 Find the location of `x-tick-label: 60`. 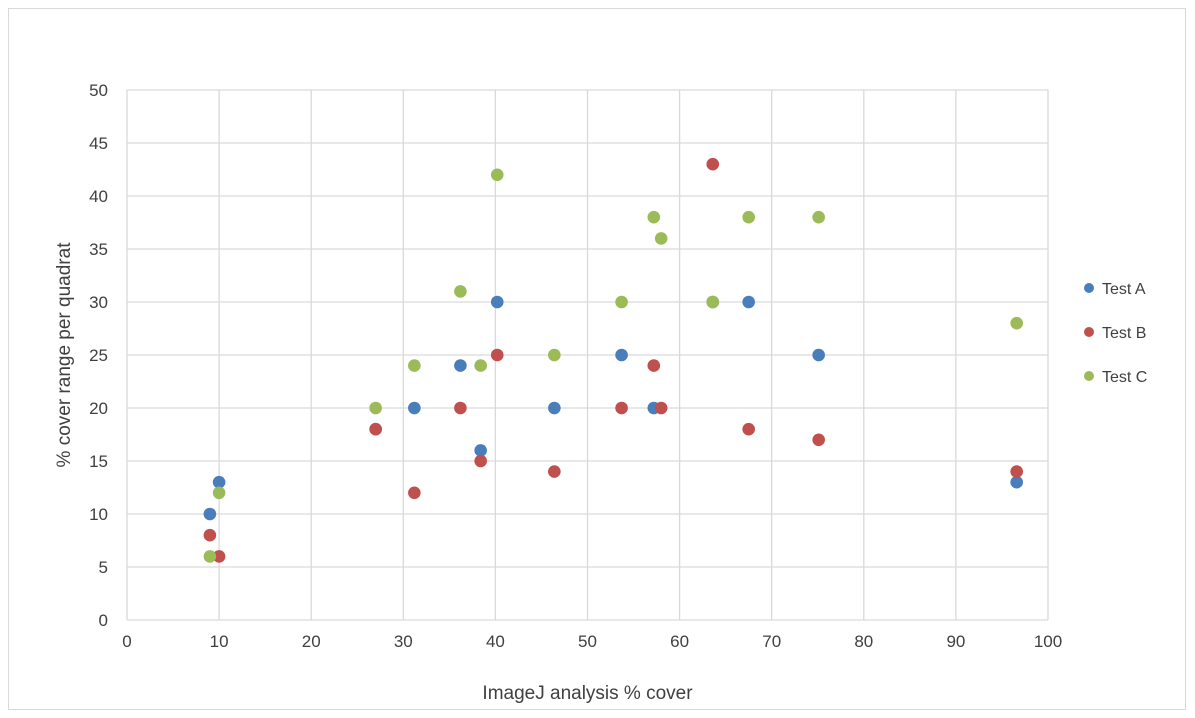

x-tick-label: 60 is located at coordinates (679, 641).